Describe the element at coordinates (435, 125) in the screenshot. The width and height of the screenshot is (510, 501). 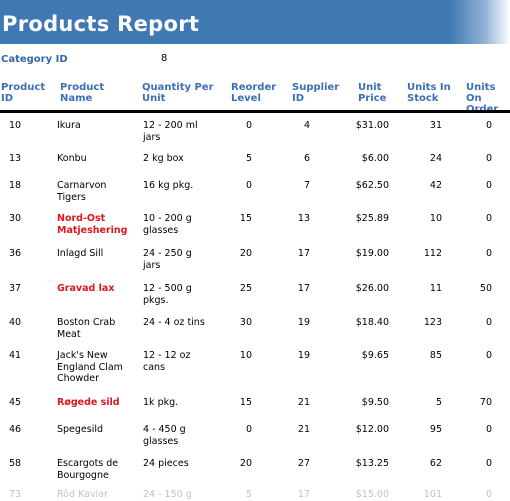
I see `cell-in-stock: 31` at that location.